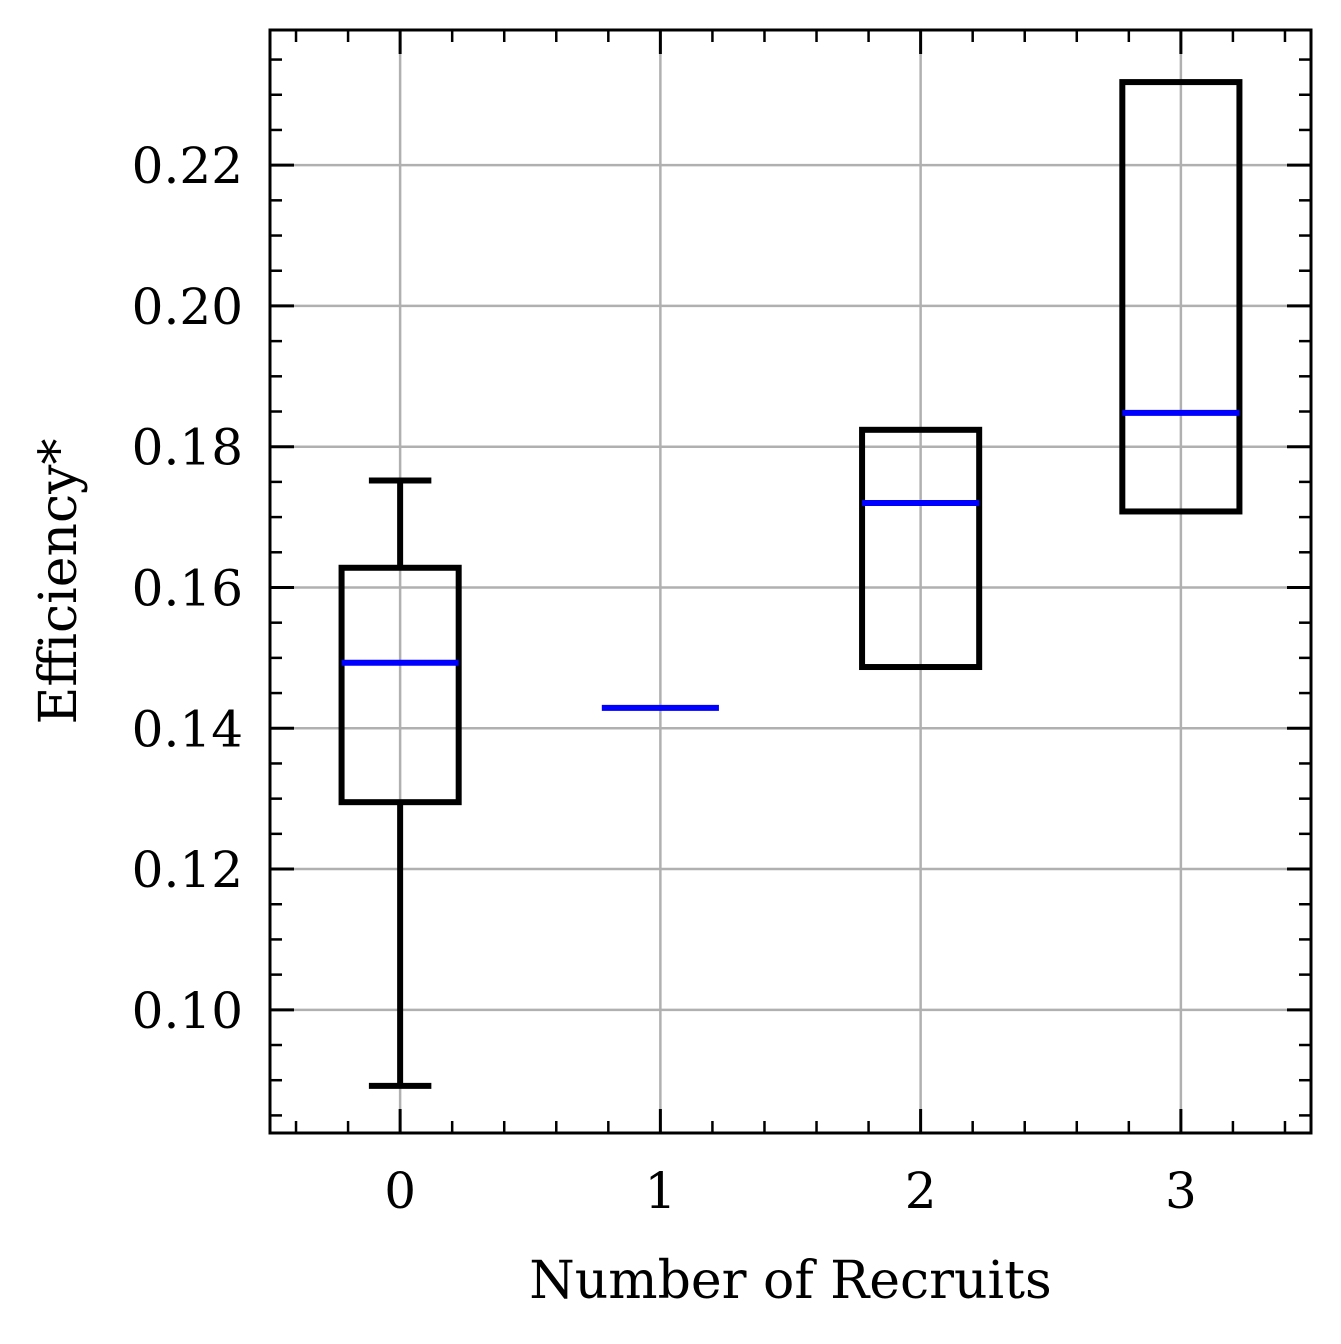  What do you see at coordinates (187, 729) in the screenshot?
I see `y-tick-label: 0.14` at bounding box center [187, 729].